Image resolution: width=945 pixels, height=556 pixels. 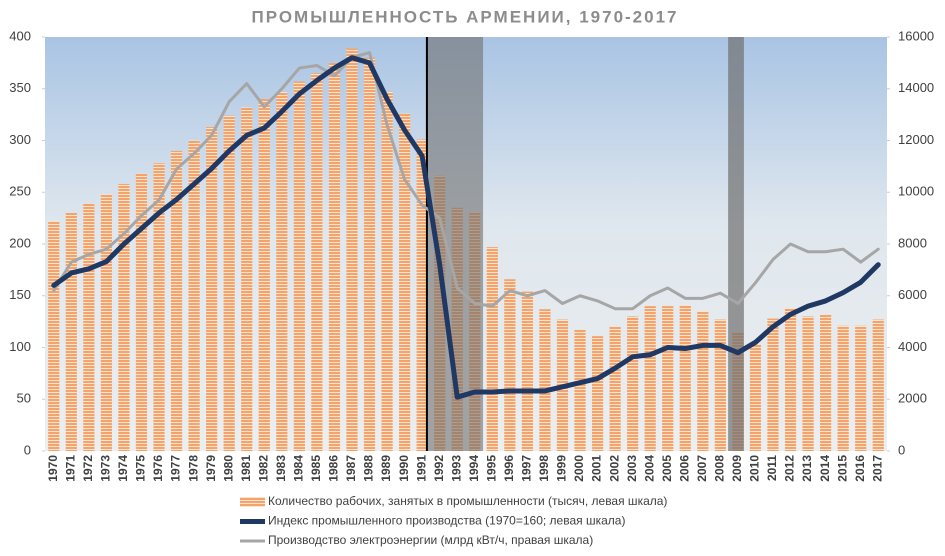 I want to click on y-tick-label: 250, so click(x=20, y=191).